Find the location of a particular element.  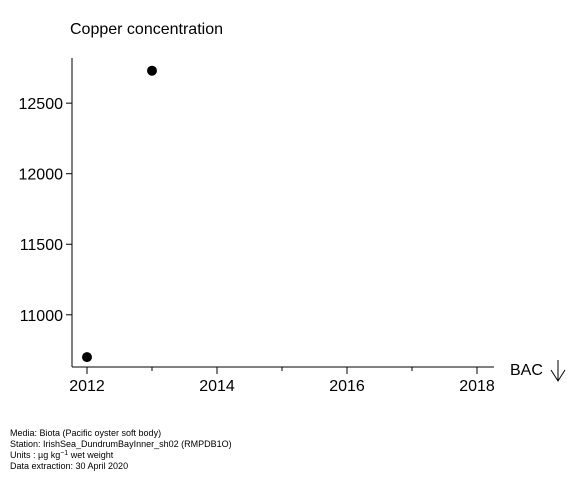

chart-title: Copper concentration is located at coordinates (146, 29).